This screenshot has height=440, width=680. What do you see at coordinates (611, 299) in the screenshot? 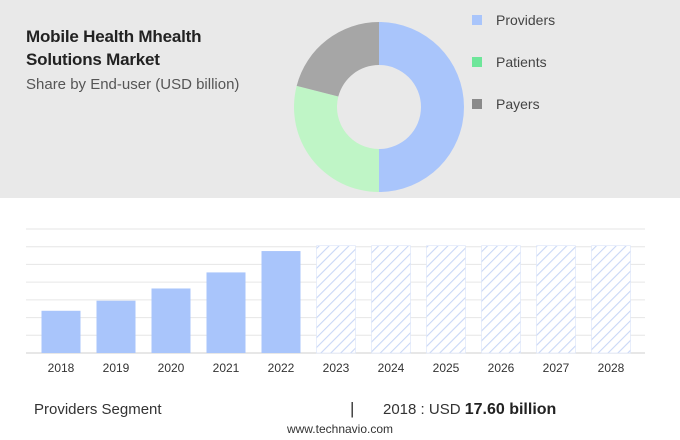
I see `forecast-bar-2028` at bounding box center [611, 299].